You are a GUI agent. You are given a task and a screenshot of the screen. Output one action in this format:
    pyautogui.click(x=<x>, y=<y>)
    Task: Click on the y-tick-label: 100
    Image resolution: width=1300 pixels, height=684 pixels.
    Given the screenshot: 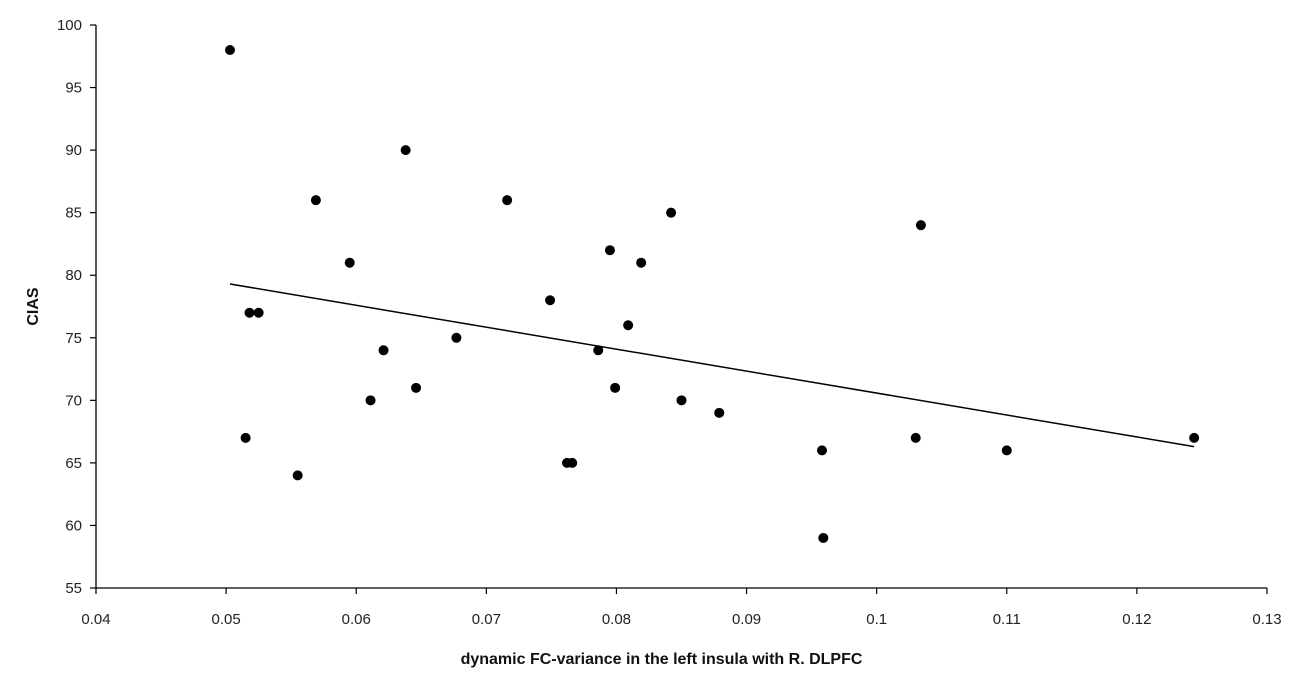 What is the action you would take?
    pyautogui.click(x=69, y=25)
    